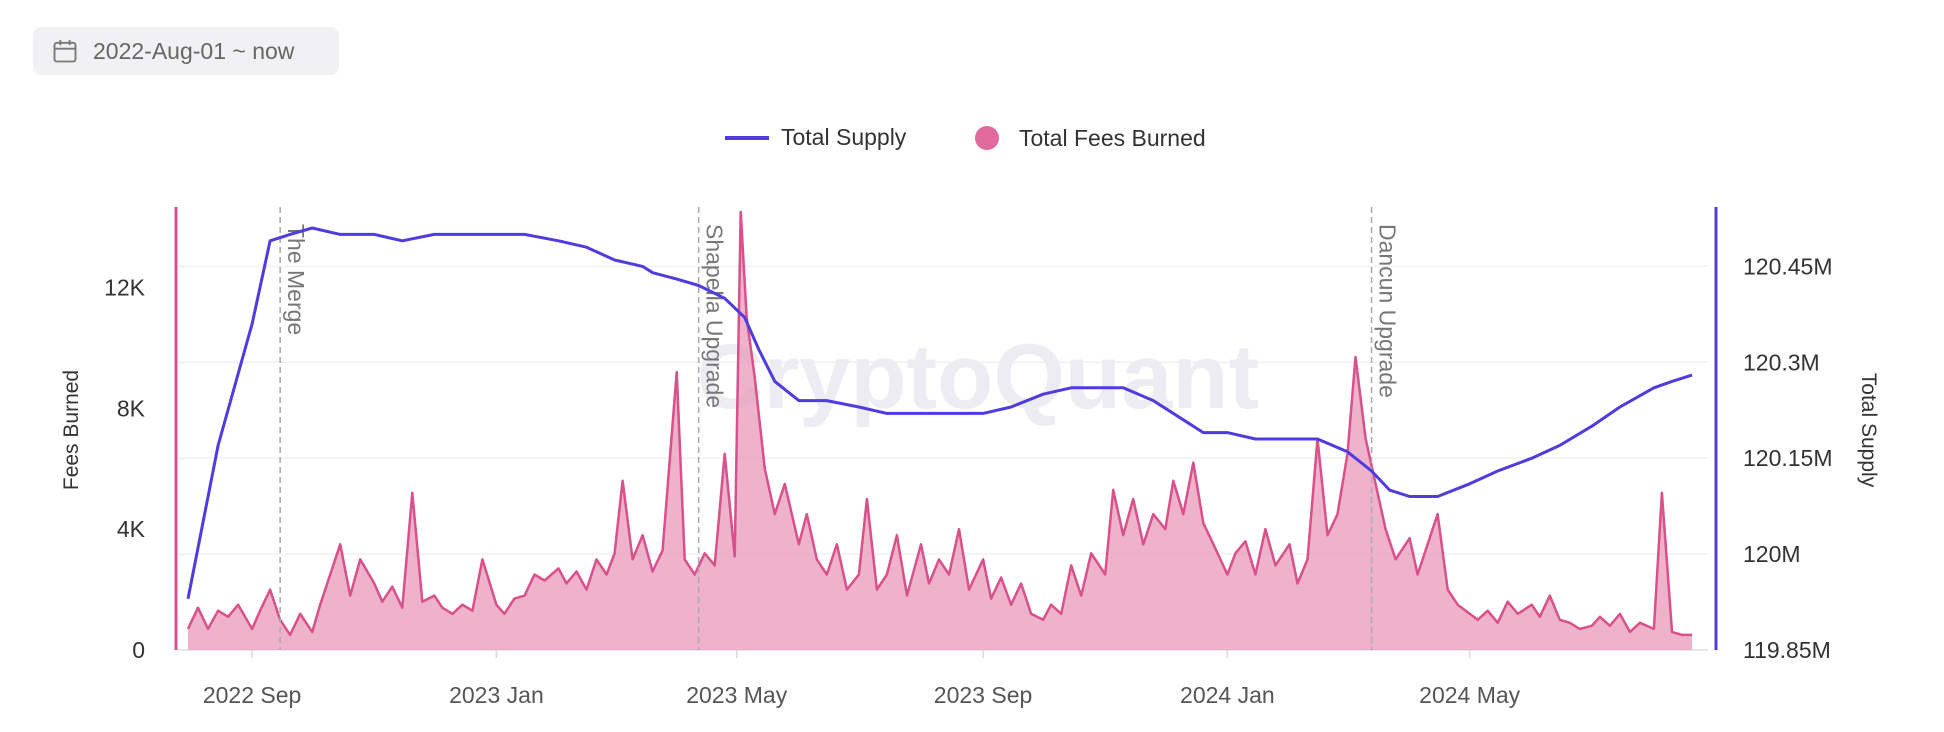 Image resolution: width=1944 pixels, height=732 pixels. Describe the element at coordinates (1868, 430) in the screenshot. I see `y-right-axis-title: Total Supply` at that location.